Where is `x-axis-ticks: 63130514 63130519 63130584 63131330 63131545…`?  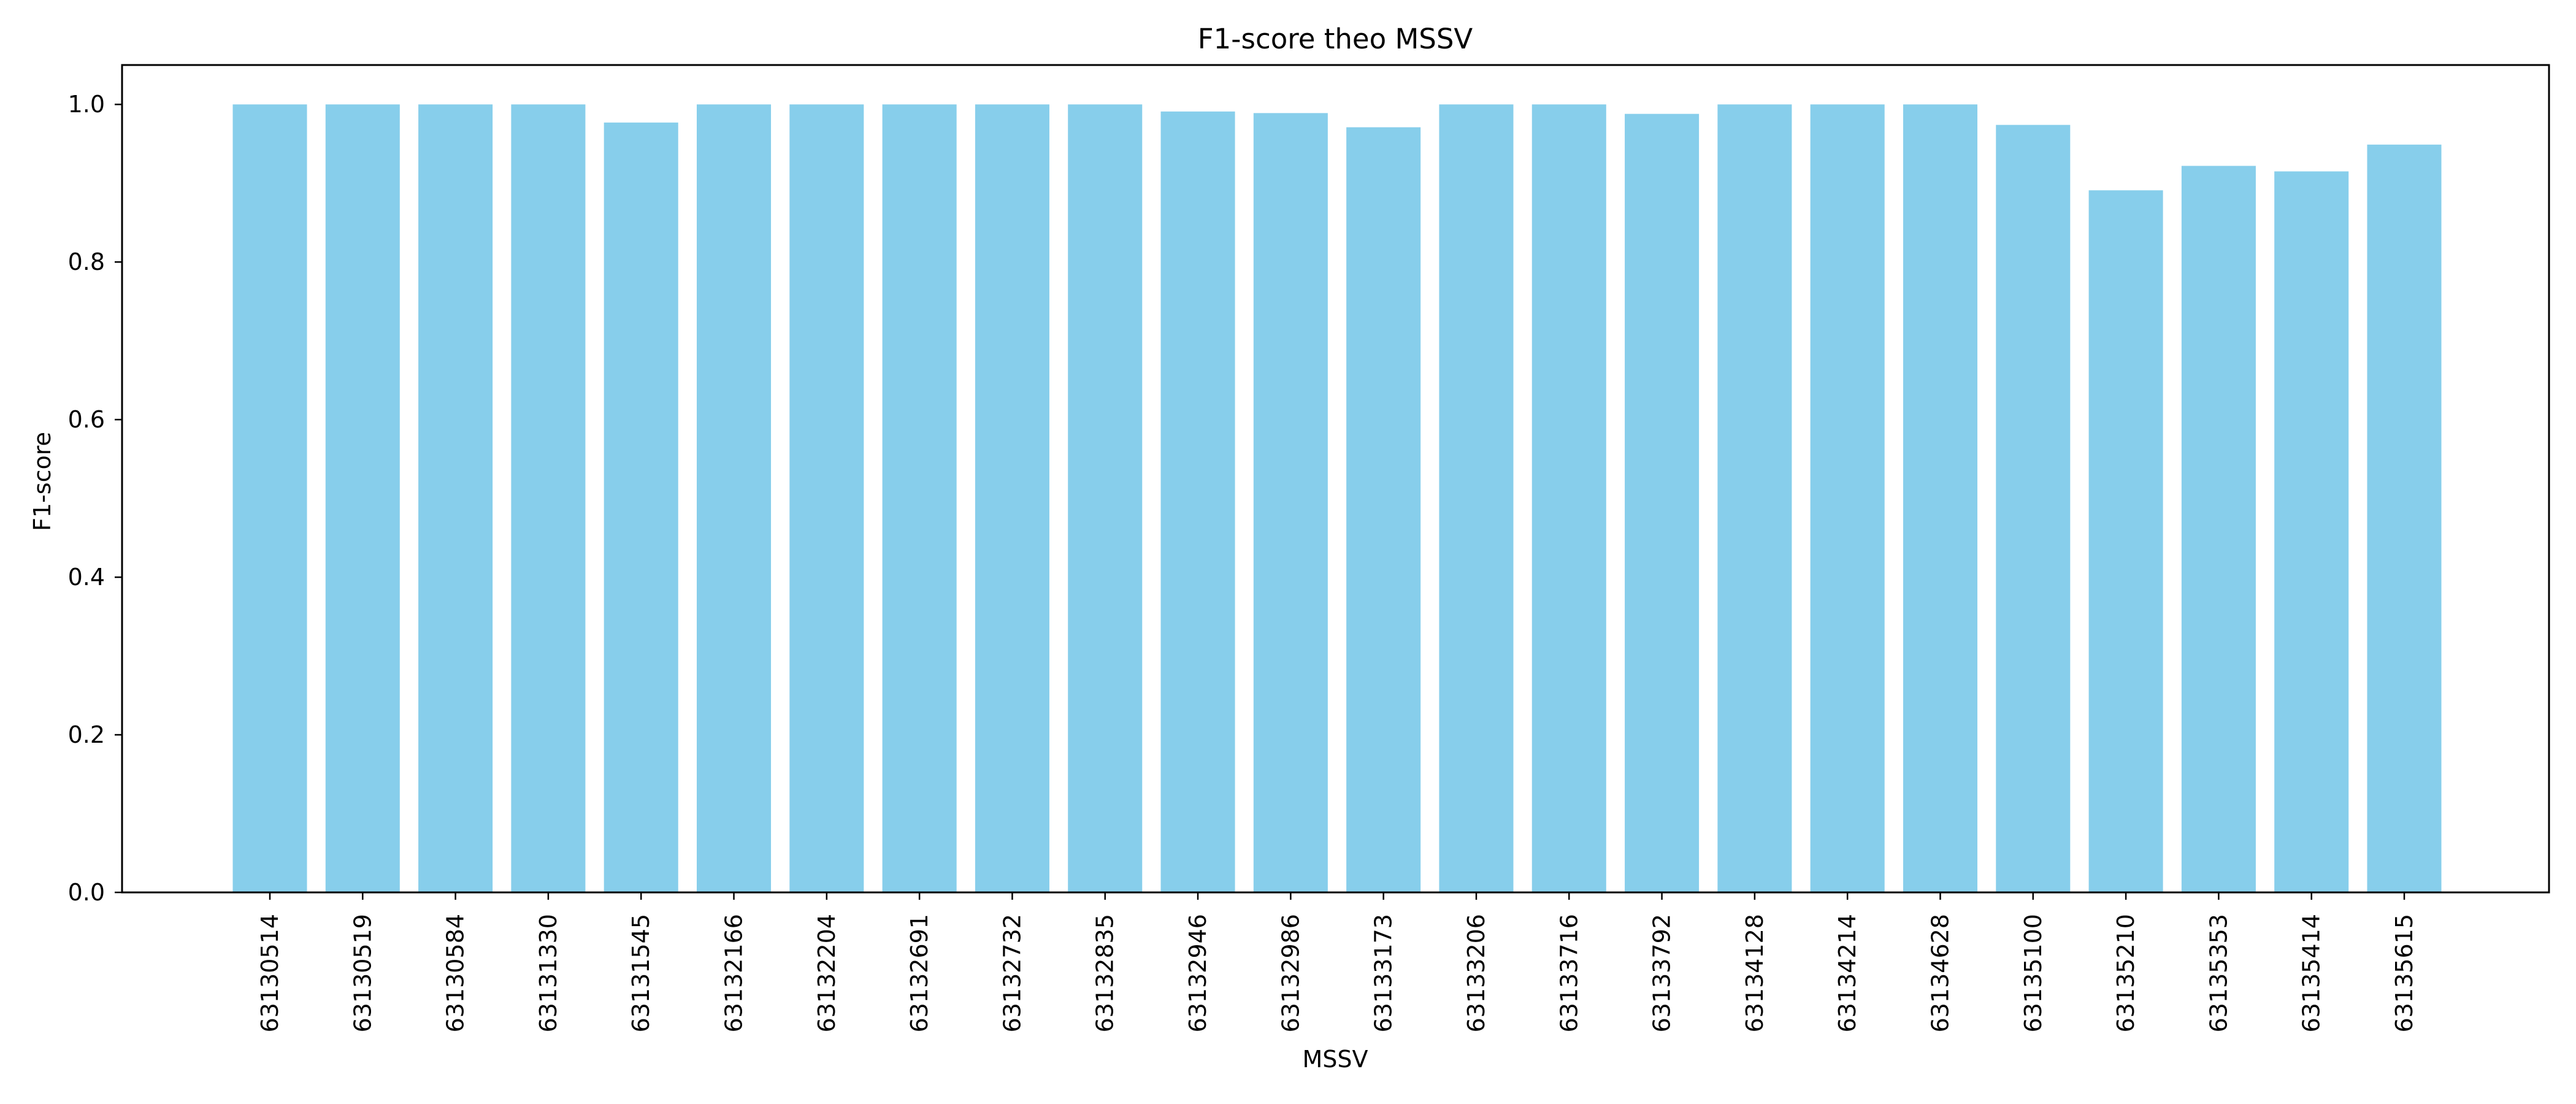 x-axis-ticks: 63130514 63130519 63130584 63131330 63131545… is located at coordinates (1337, 962).